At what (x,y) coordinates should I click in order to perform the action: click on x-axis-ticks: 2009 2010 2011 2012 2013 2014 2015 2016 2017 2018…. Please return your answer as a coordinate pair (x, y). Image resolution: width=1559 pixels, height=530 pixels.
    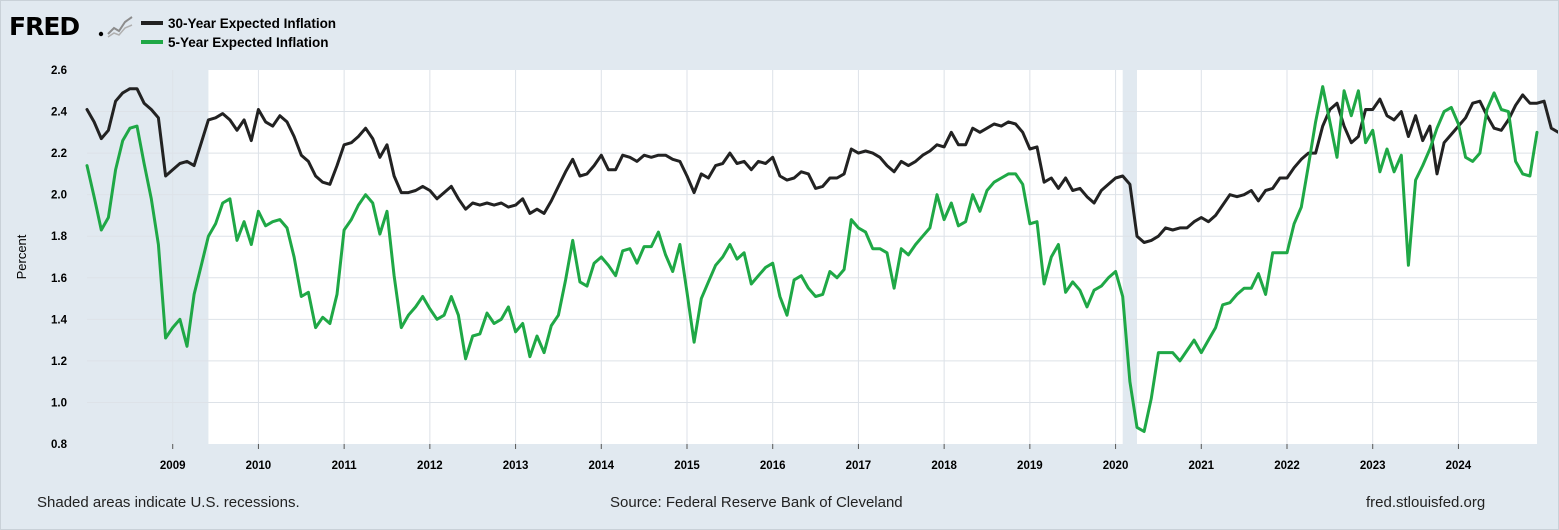
    Looking at the image, I should click on (816, 458).